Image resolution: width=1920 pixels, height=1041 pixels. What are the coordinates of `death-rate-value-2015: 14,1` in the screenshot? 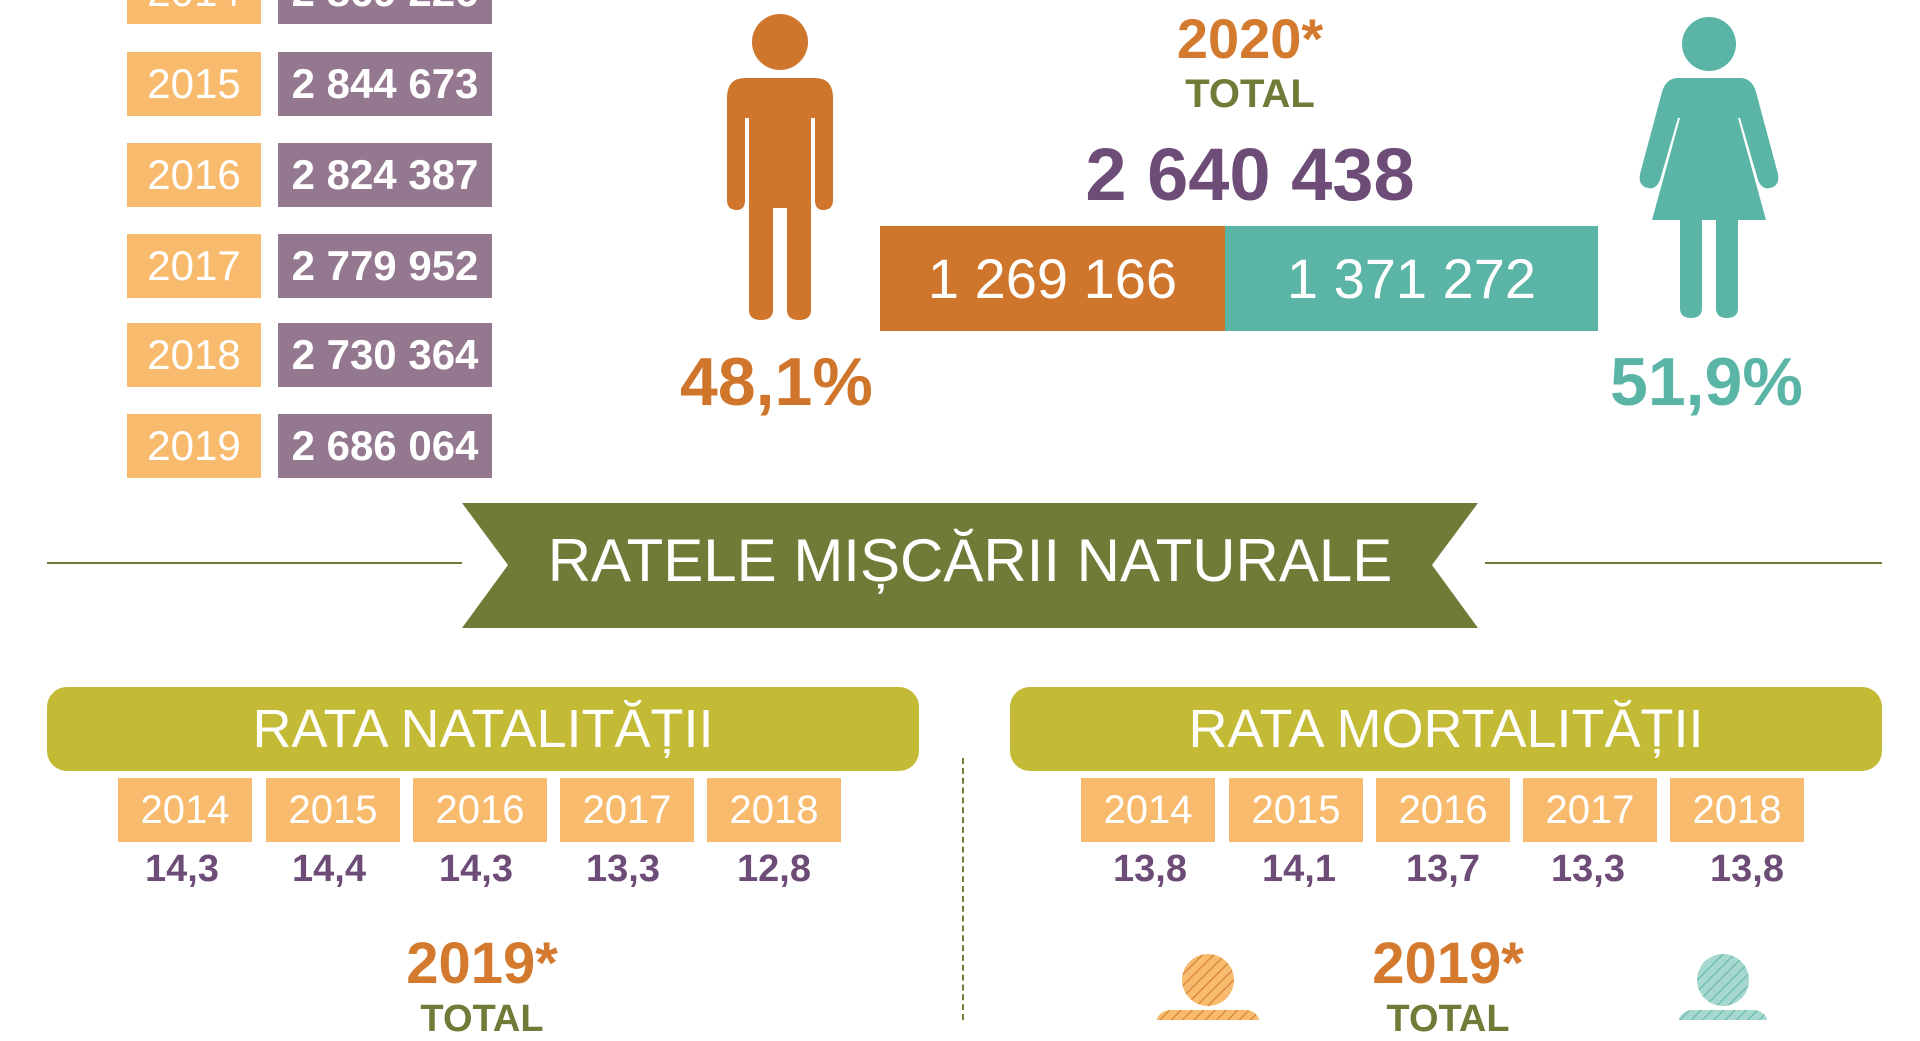 It's located at (1299, 869).